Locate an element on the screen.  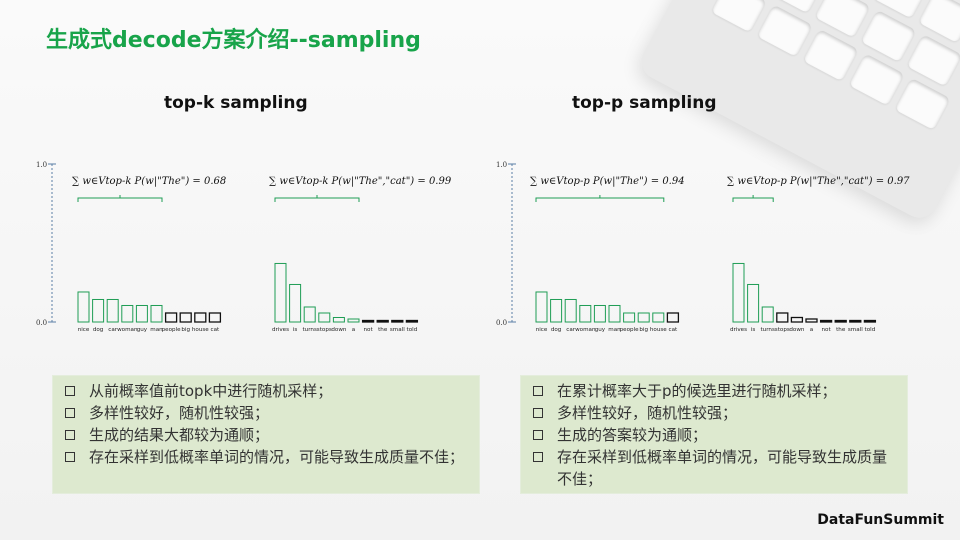
formula-label: ∑ w∈Vtop-p P(w|"The") = 0.94 is located at coordinates (607, 181).